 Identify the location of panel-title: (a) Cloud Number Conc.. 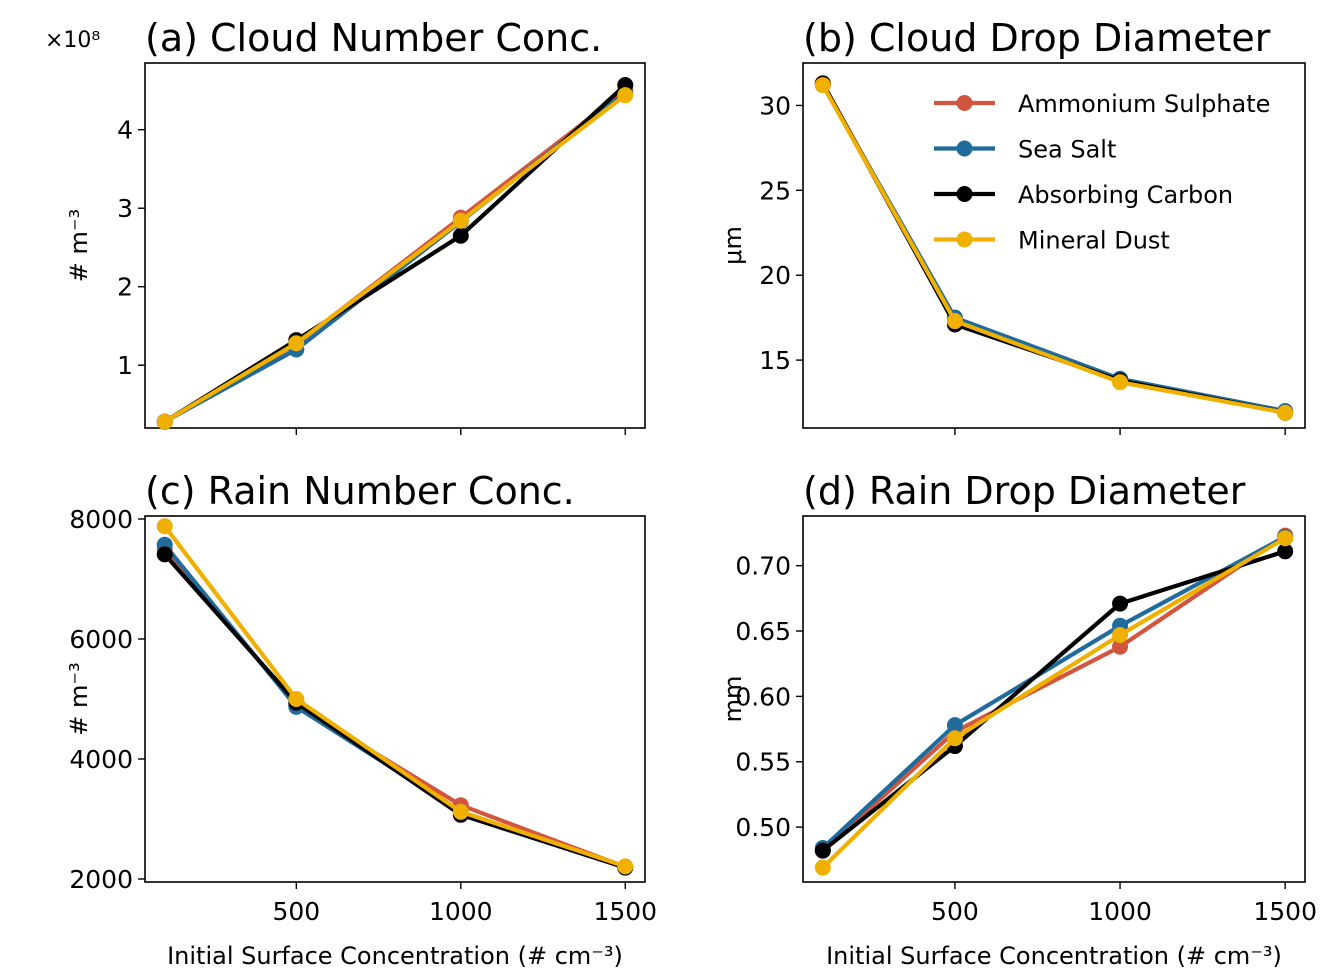
(373, 38).